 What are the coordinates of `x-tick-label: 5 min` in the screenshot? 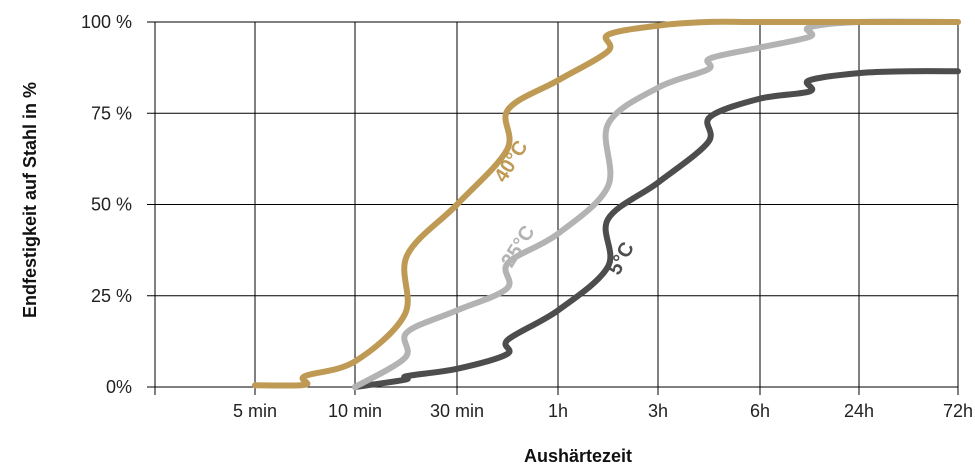 It's located at (255, 411).